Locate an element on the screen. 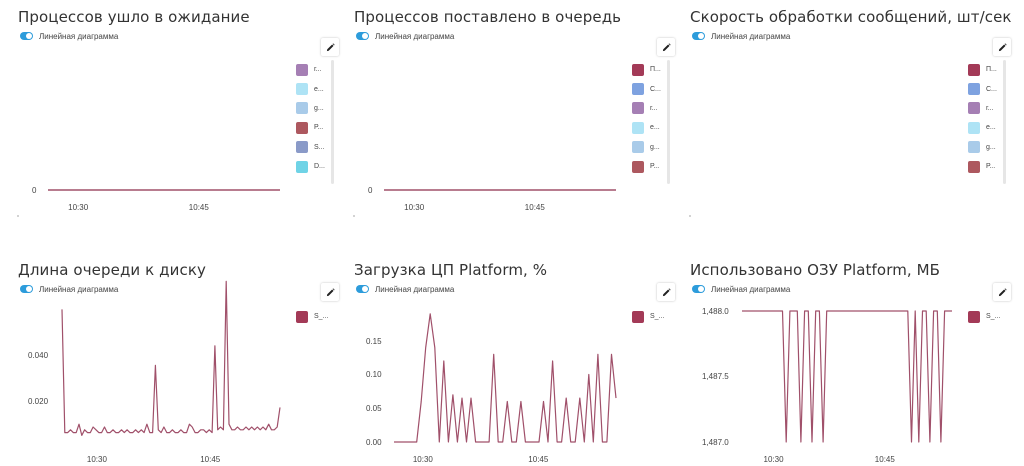 Image resolution: width=1024 pixels, height=466 pixels. pencil-icon is located at coordinates (1002, 46).